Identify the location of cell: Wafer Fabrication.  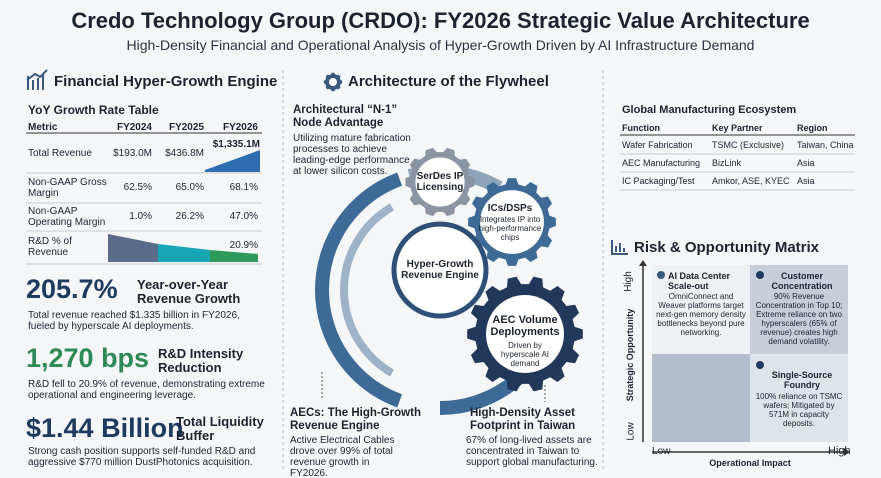
(657, 145).